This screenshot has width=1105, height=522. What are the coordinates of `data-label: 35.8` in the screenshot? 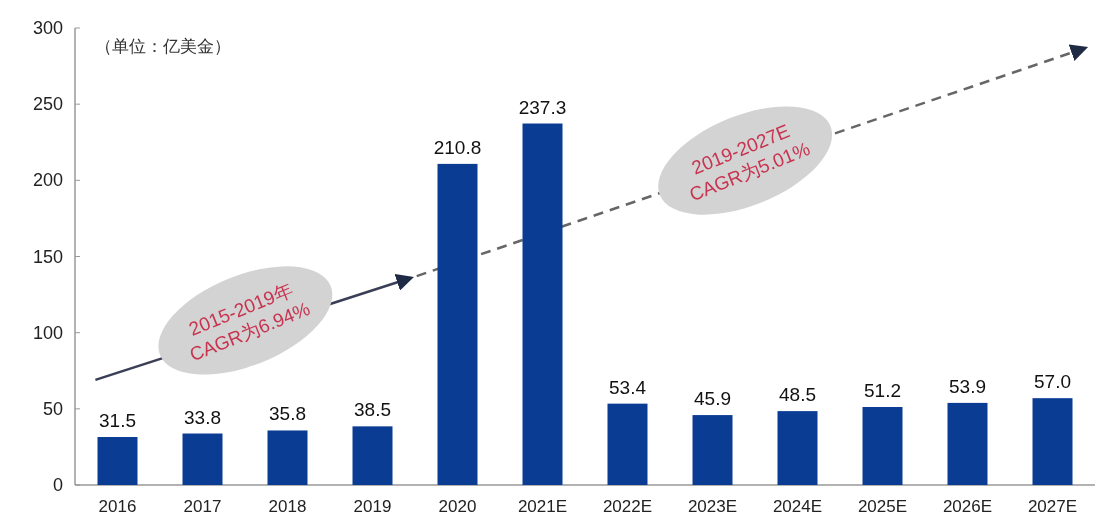 It's located at (287, 414).